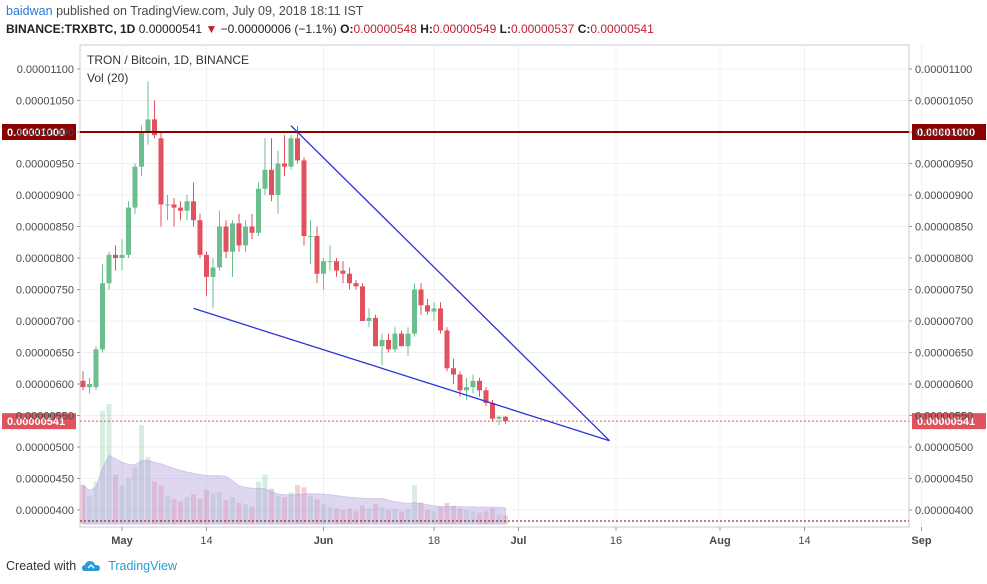 The height and width of the screenshot is (584, 987). I want to click on x-tick-label: Sep, so click(921, 541).